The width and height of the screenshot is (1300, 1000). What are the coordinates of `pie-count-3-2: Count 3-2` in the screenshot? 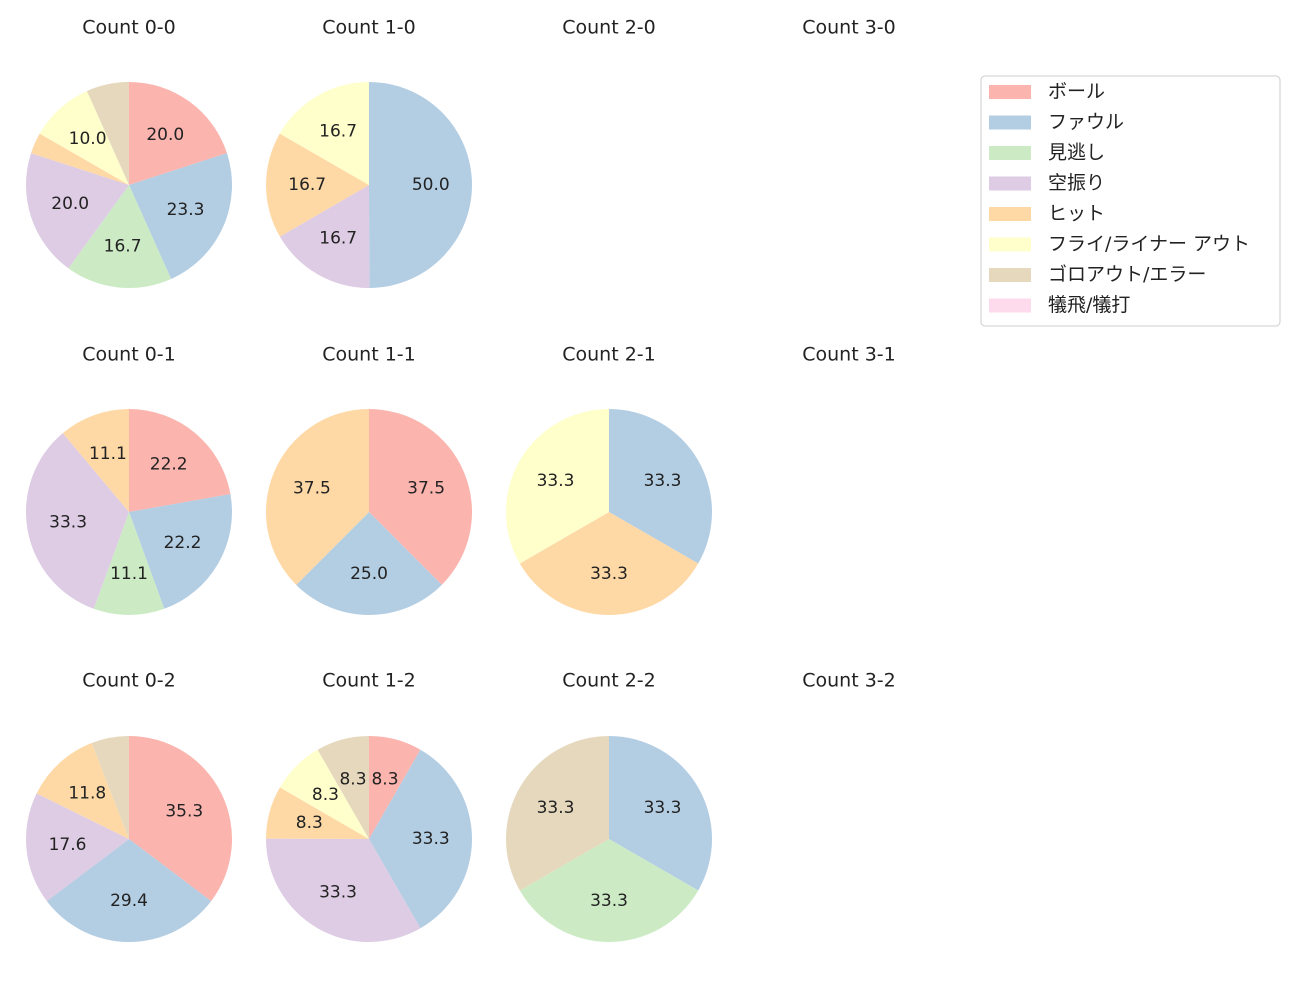 It's located at (849, 681).